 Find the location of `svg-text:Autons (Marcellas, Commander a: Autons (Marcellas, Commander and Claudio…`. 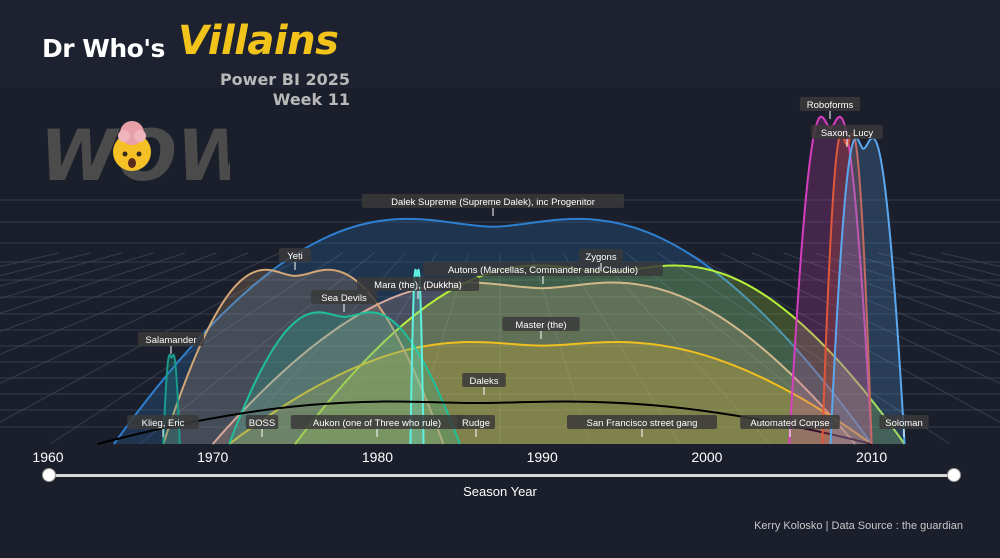

svg-text:Autons (Marcellas, Commander a: Autons (Marcellas, Commander and Claudio… is located at coordinates (543, 270).